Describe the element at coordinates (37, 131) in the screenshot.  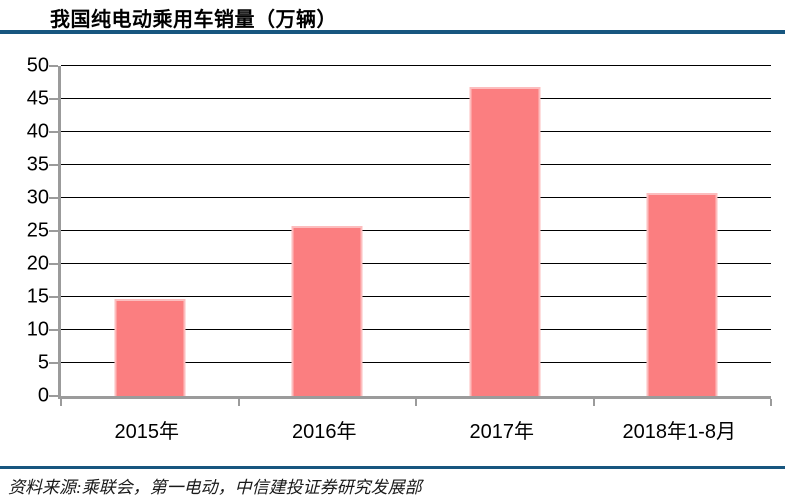
I see `y-tick-label: 40` at that location.